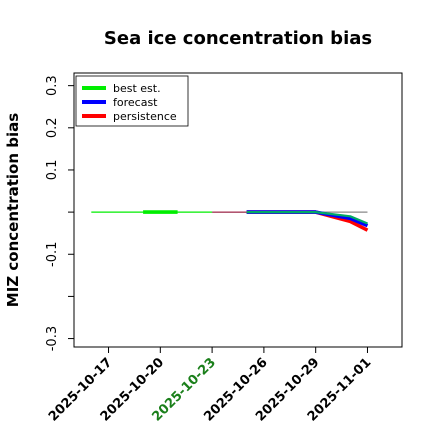  I want to click on y-axis-label: MIZ concentration bias, so click(13, 210).